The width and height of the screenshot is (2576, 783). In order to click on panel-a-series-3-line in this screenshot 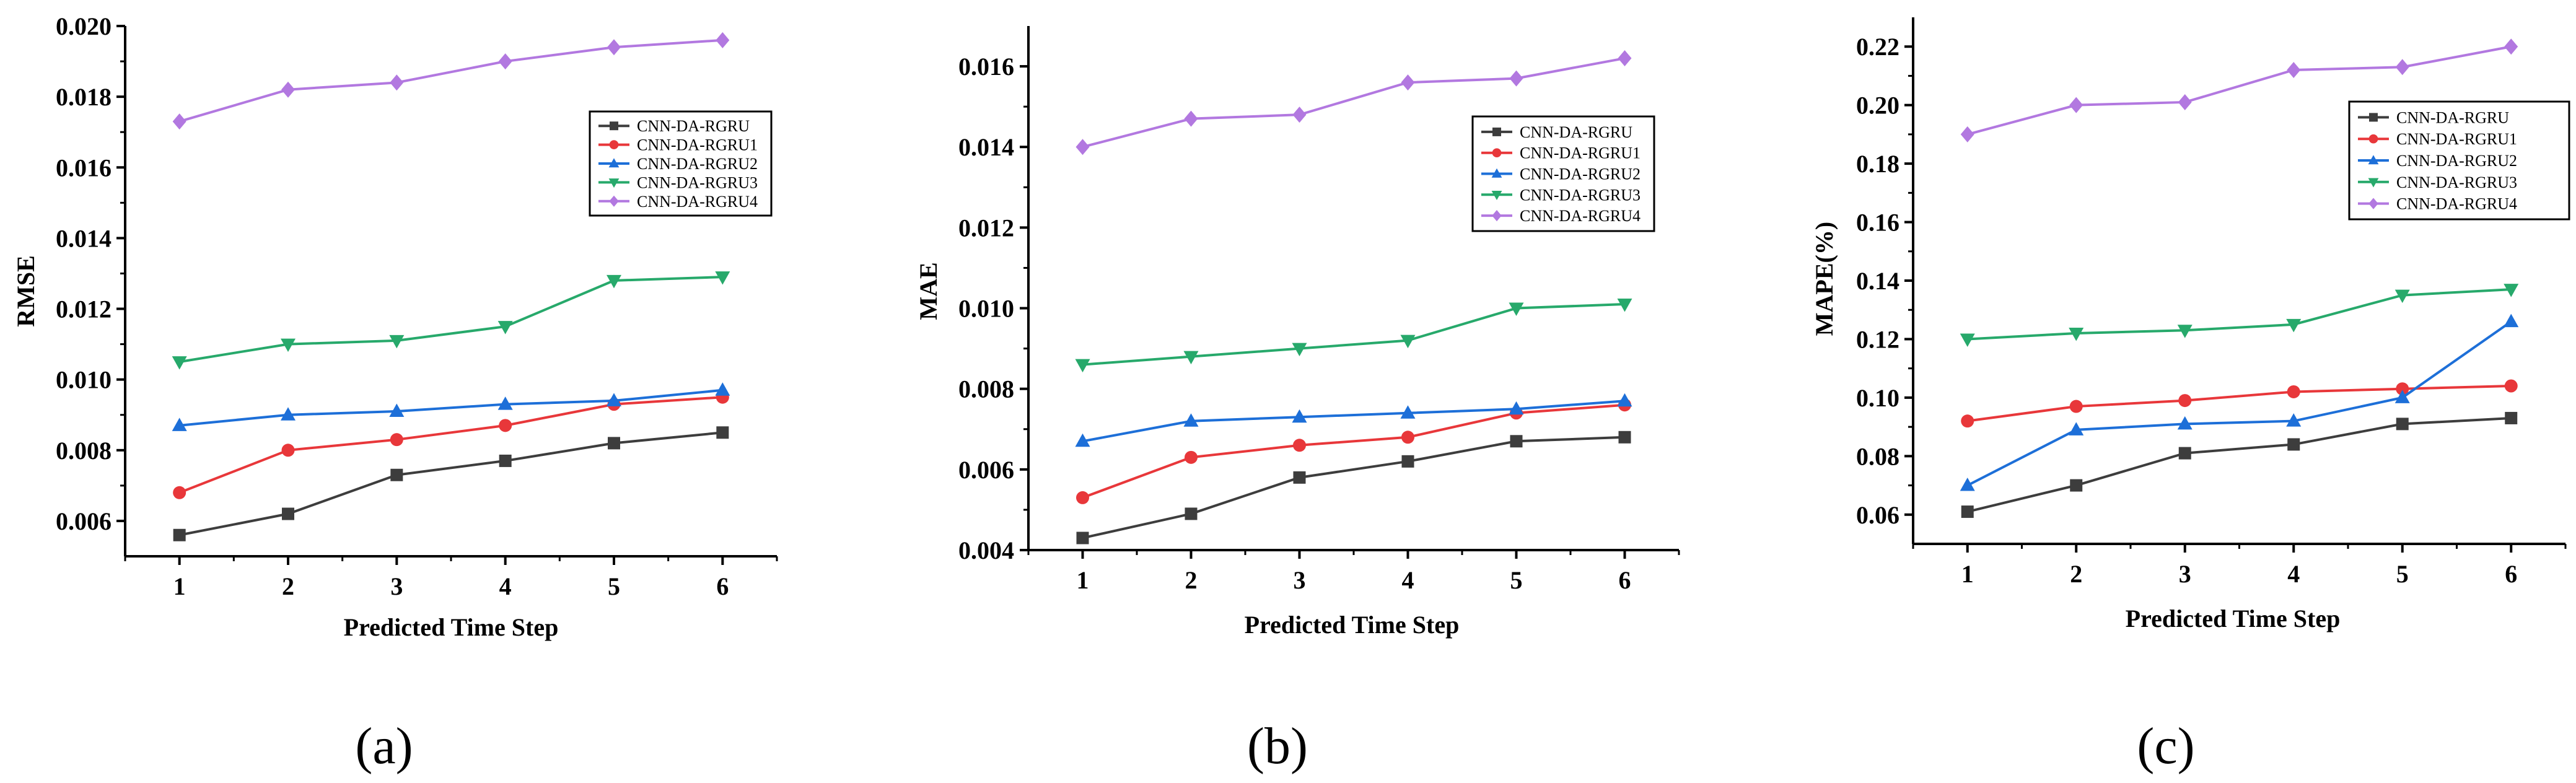, I will do `click(451, 320)`.